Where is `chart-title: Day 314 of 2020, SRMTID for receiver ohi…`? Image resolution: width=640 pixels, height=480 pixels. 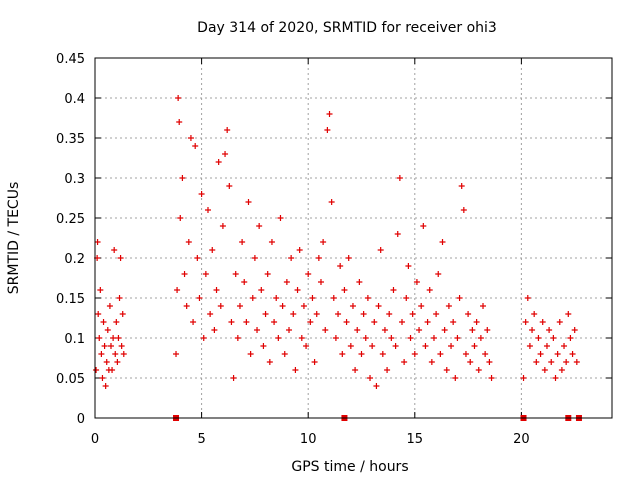
chart-title: Day 314 of 2020, SRMTID for receiver ohi… is located at coordinates (347, 28).